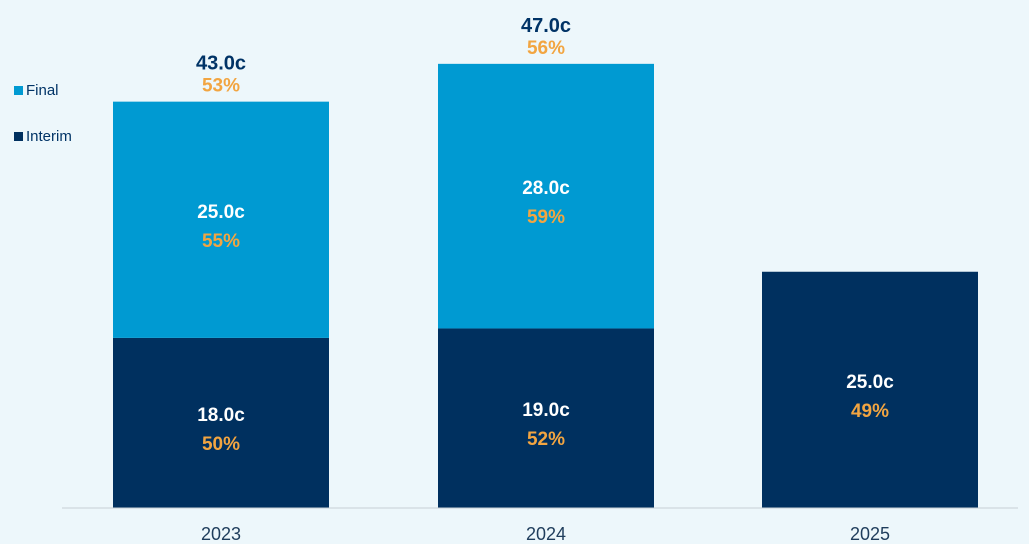 The height and width of the screenshot is (544, 1029). Describe the element at coordinates (221, 534) in the screenshot. I see `x-tick-label-2023: 2023` at that location.